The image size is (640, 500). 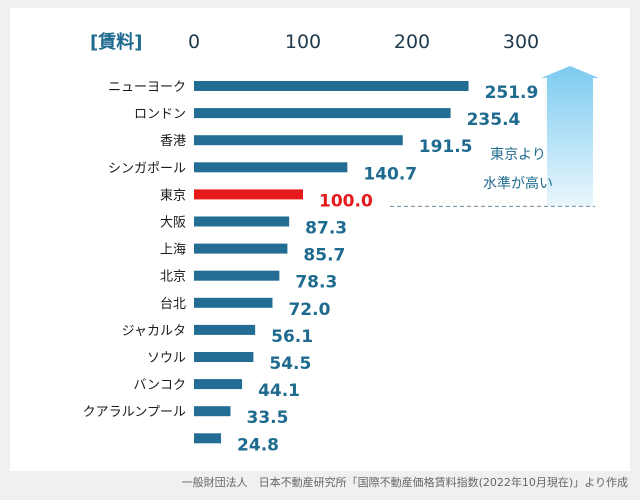 I want to click on value-label: 44.1, so click(x=279, y=391).